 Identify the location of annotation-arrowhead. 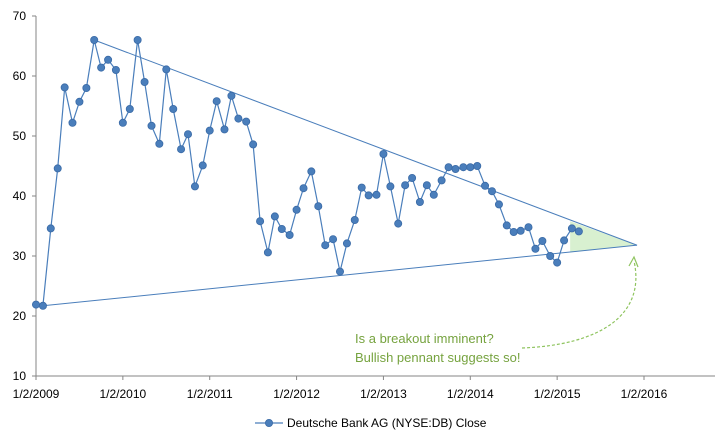
(633, 261).